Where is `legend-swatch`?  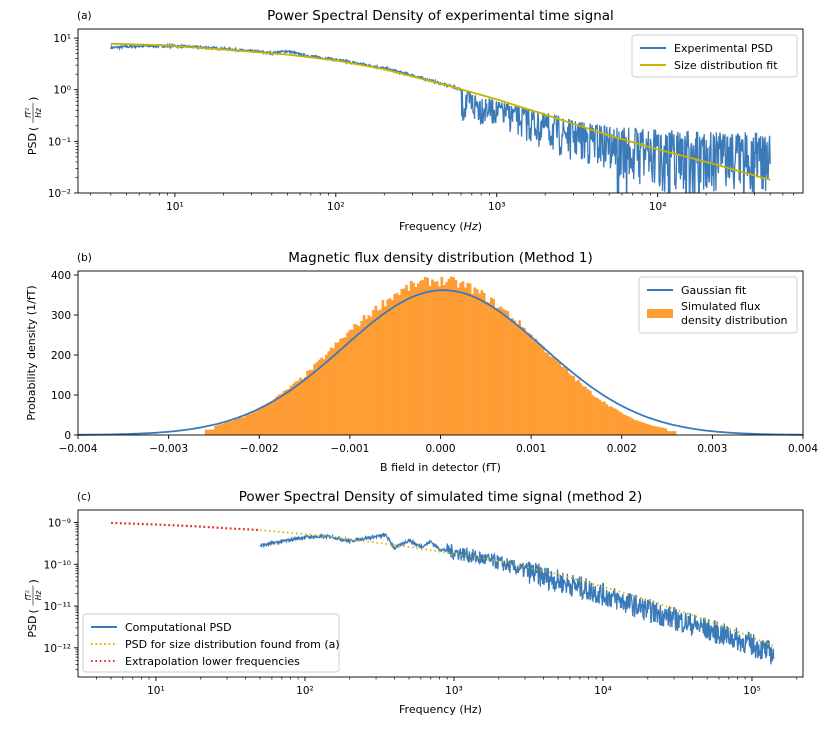
legend-swatch is located at coordinates (660, 313).